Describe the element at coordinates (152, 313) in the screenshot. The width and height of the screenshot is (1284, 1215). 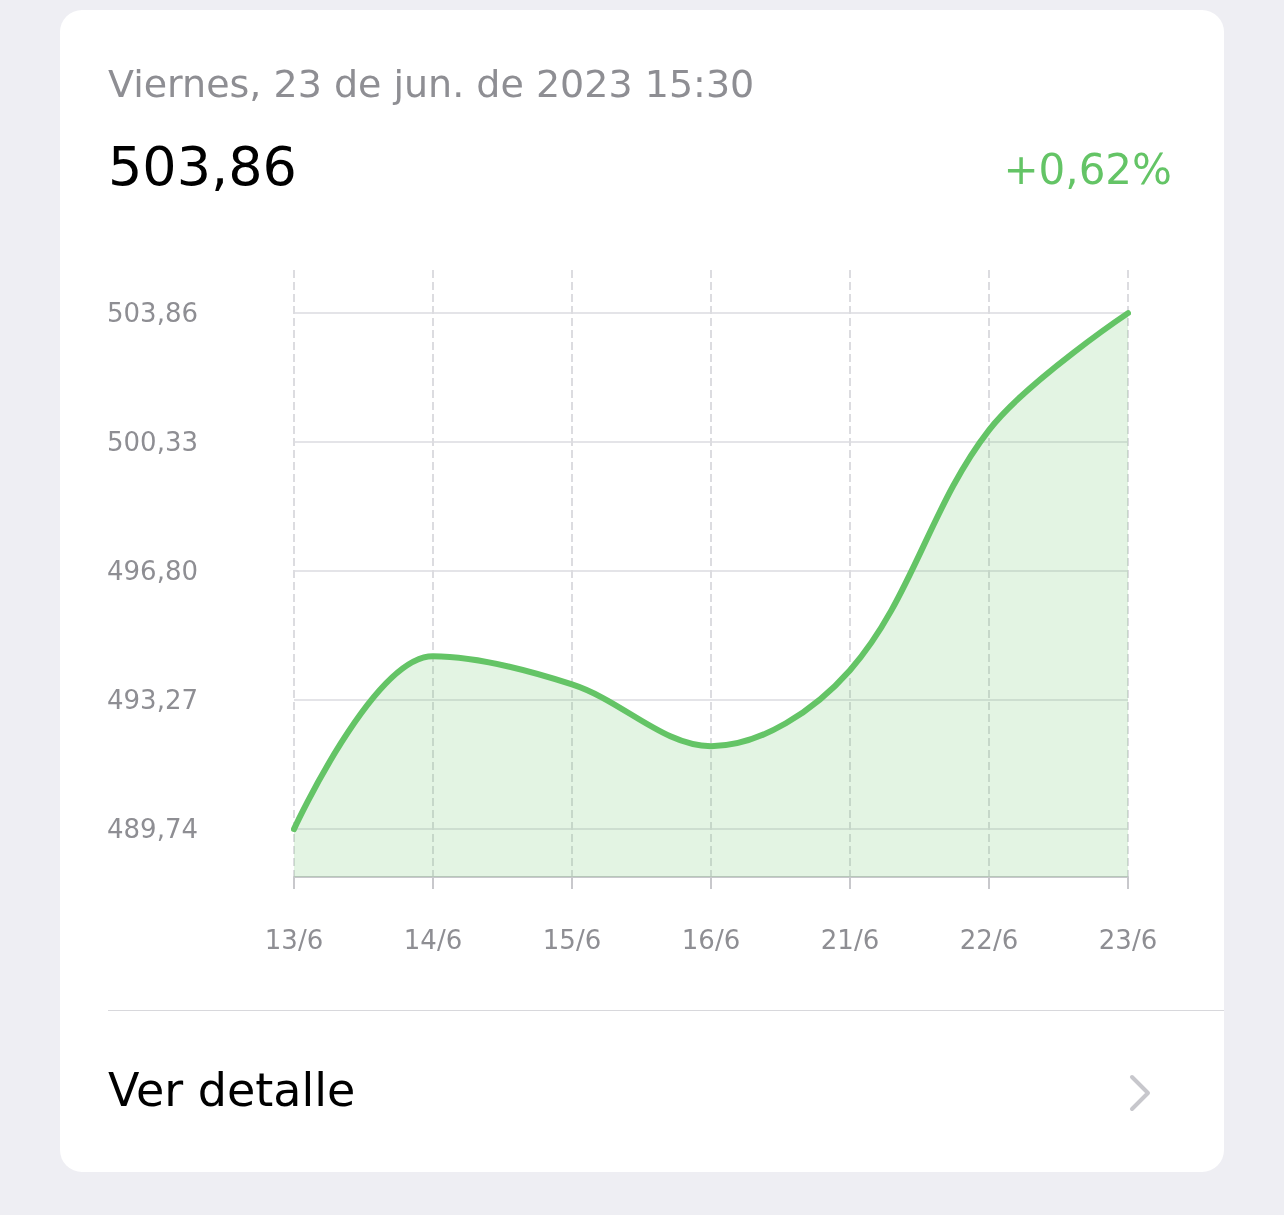
I see `y-tick-label: 503,86` at that location.